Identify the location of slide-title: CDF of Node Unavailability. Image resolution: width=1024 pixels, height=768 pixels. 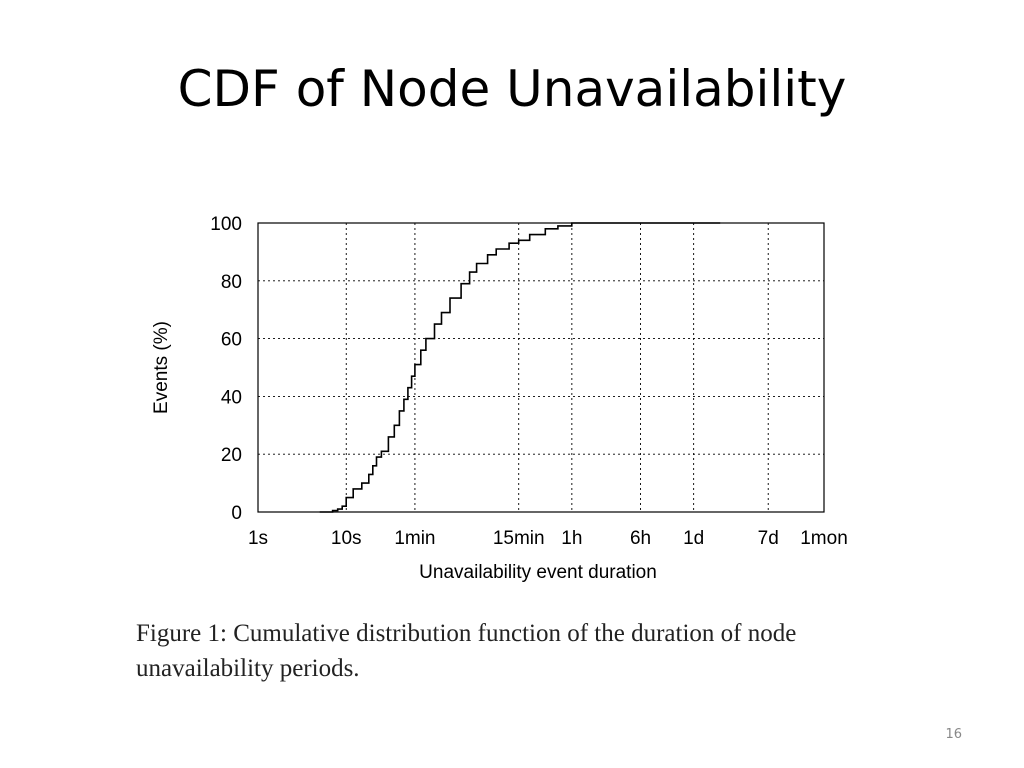
(512, 89).